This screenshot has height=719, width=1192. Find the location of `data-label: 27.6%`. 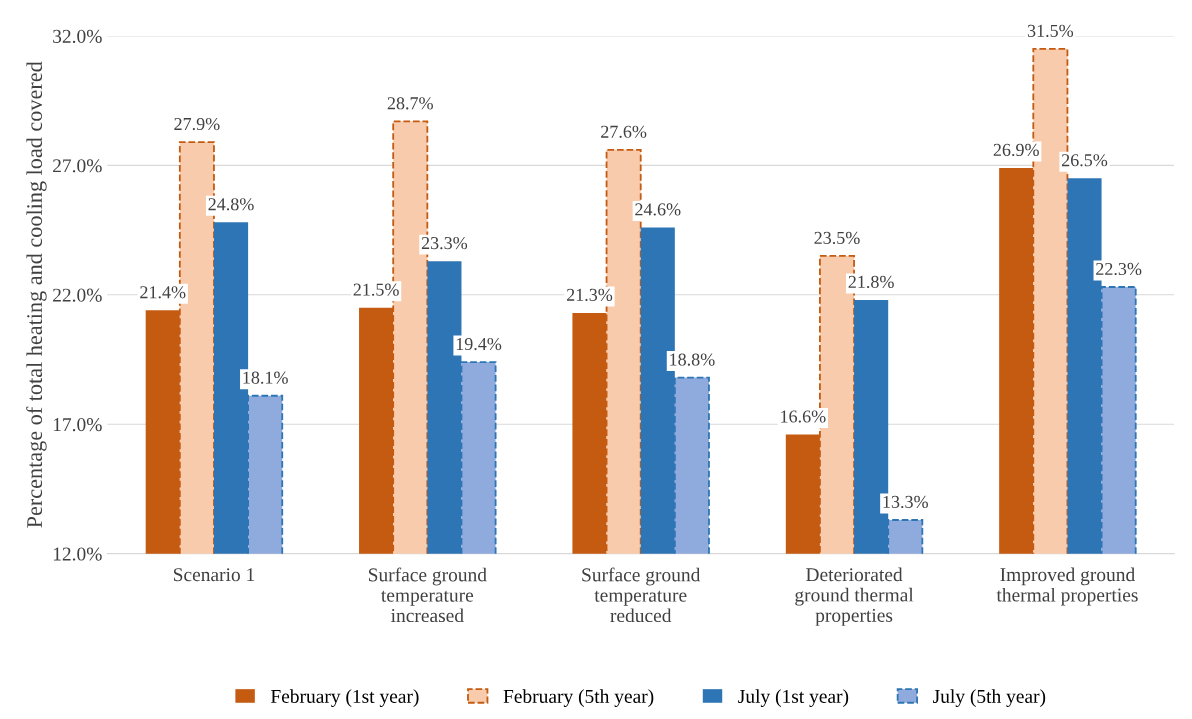

data-label: 27.6% is located at coordinates (624, 131).